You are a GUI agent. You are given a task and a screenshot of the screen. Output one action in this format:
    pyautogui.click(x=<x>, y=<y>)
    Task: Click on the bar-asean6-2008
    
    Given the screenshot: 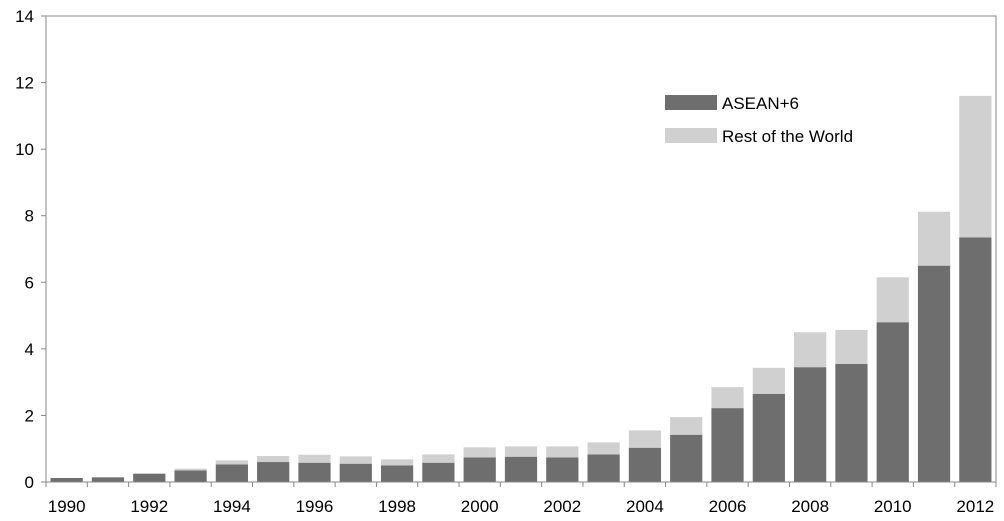 What is the action you would take?
    pyautogui.click(x=810, y=424)
    